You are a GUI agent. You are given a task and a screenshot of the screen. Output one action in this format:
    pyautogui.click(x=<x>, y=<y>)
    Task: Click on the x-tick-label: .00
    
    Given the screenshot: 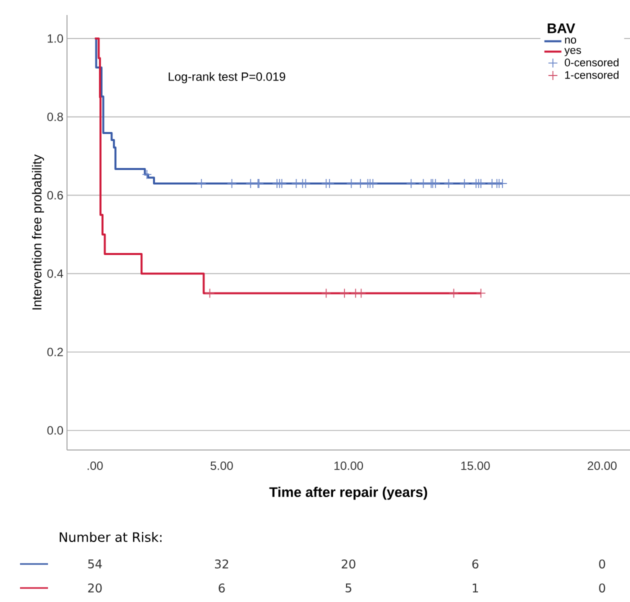 What is the action you would take?
    pyautogui.click(x=95, y=466)
    